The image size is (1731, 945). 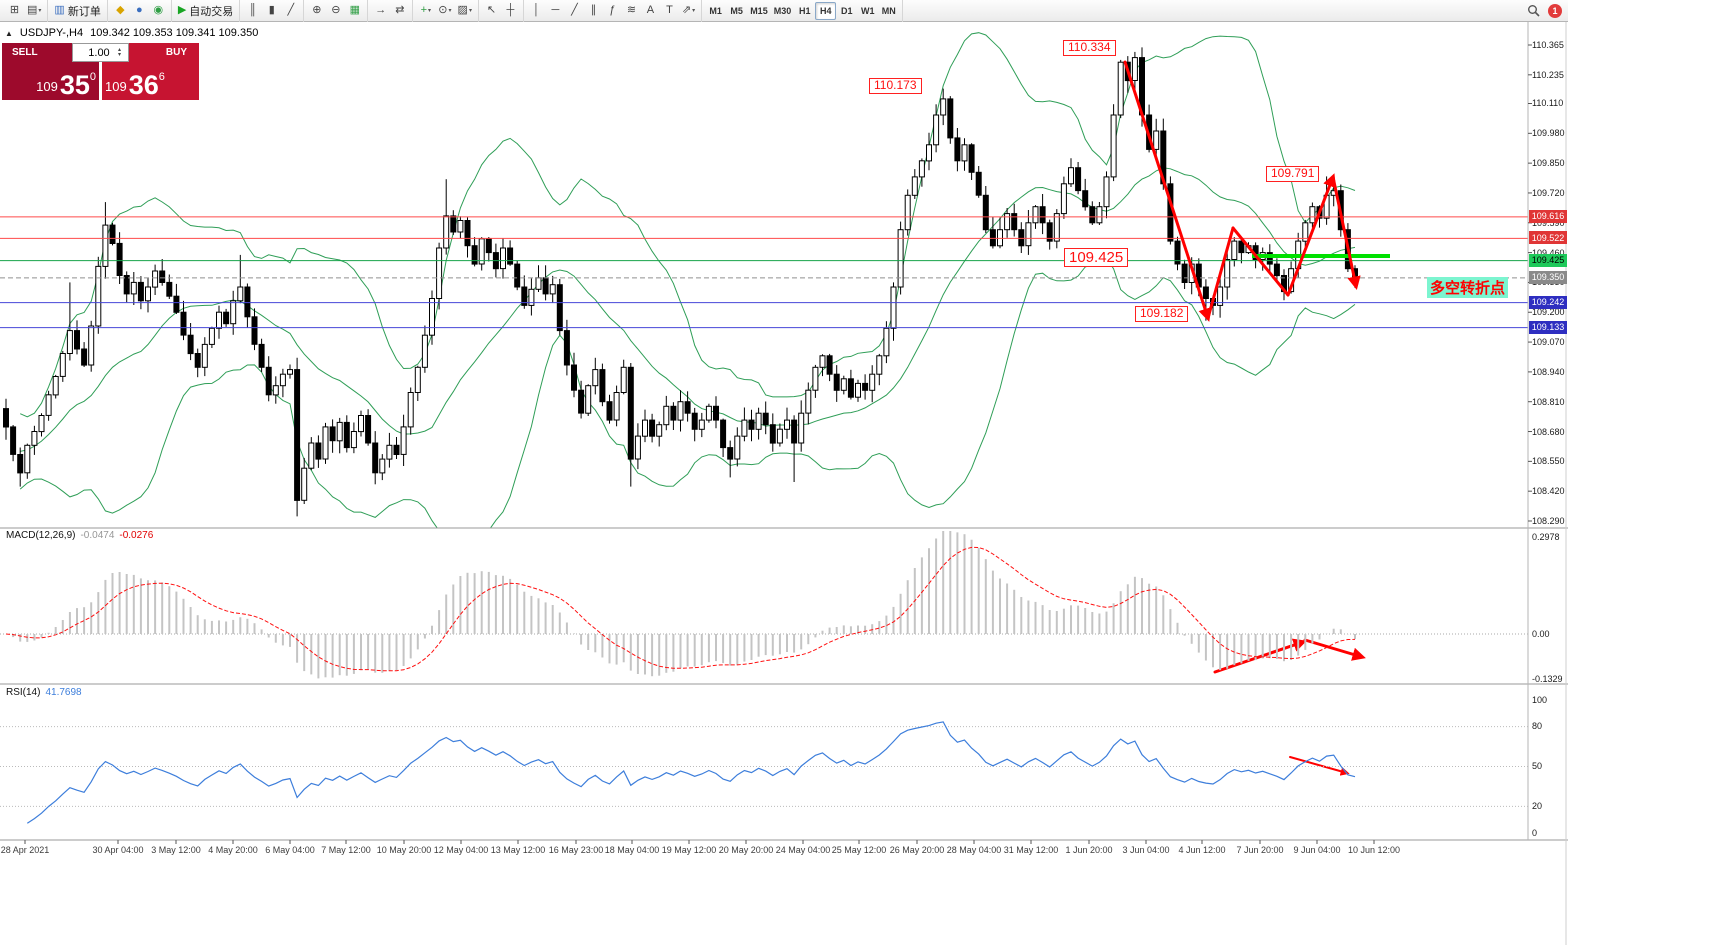 What do you see at coordinates (354, 11) in the screenshot?
I see `tile-windows-button: ▦` at bounding box center [354, 11].